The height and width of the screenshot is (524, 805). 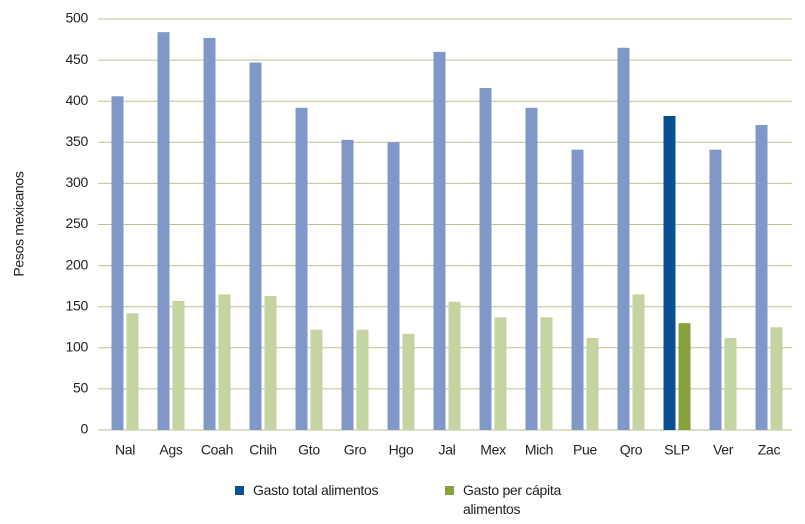 What do you see at coordinates (401, 450) in the screenshot?
I see `x-tick-label: Hgo` at bounding box center [401, 450].